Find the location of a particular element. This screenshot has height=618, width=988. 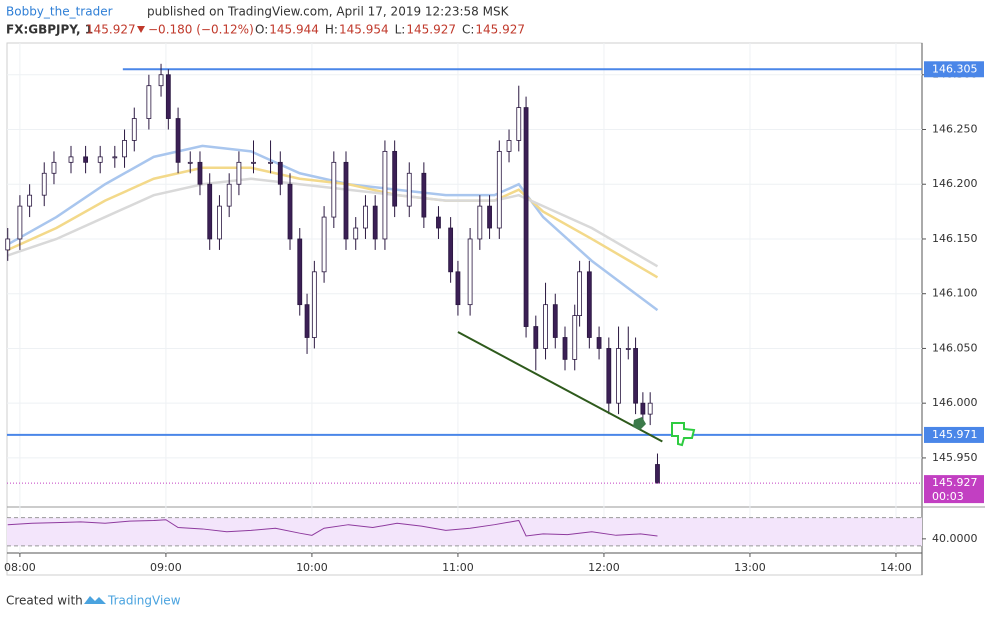

y-tick-label: 146.000 is located at coordinates (955, 402).